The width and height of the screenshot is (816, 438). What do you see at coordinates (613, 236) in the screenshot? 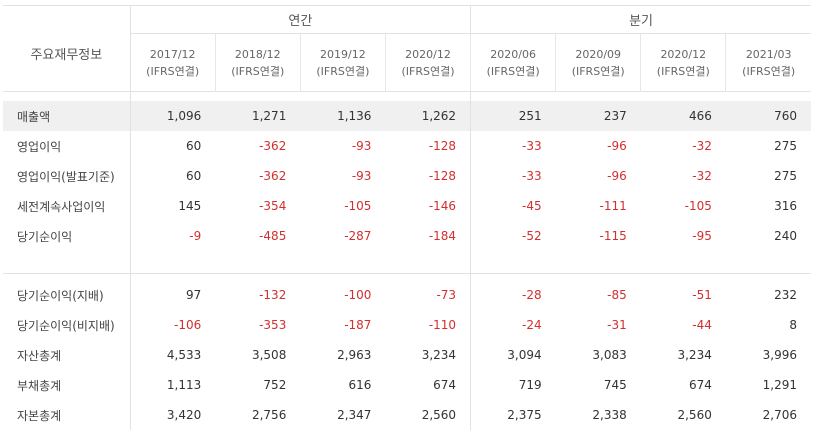
I see `table-cell: -115` at bounding box center [613, 236].